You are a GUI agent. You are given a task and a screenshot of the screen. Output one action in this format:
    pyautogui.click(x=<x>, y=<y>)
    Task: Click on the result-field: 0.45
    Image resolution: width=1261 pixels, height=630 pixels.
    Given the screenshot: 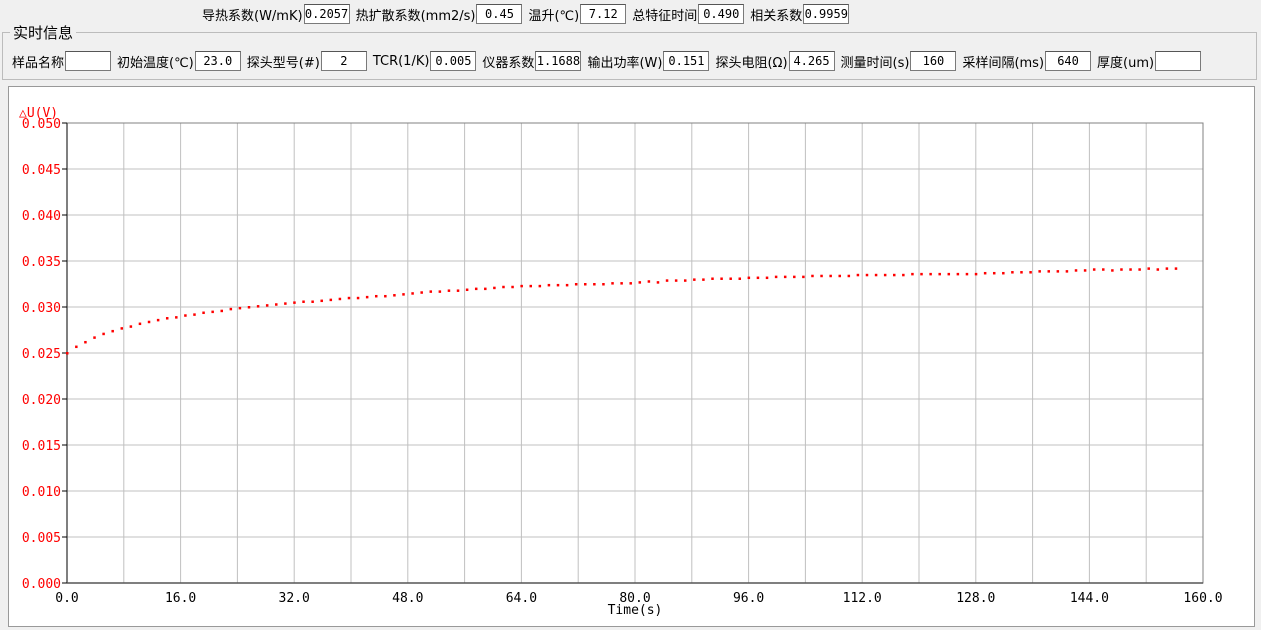 What is the action you would take?
    pyautogui.click(x=499, y=14)
    